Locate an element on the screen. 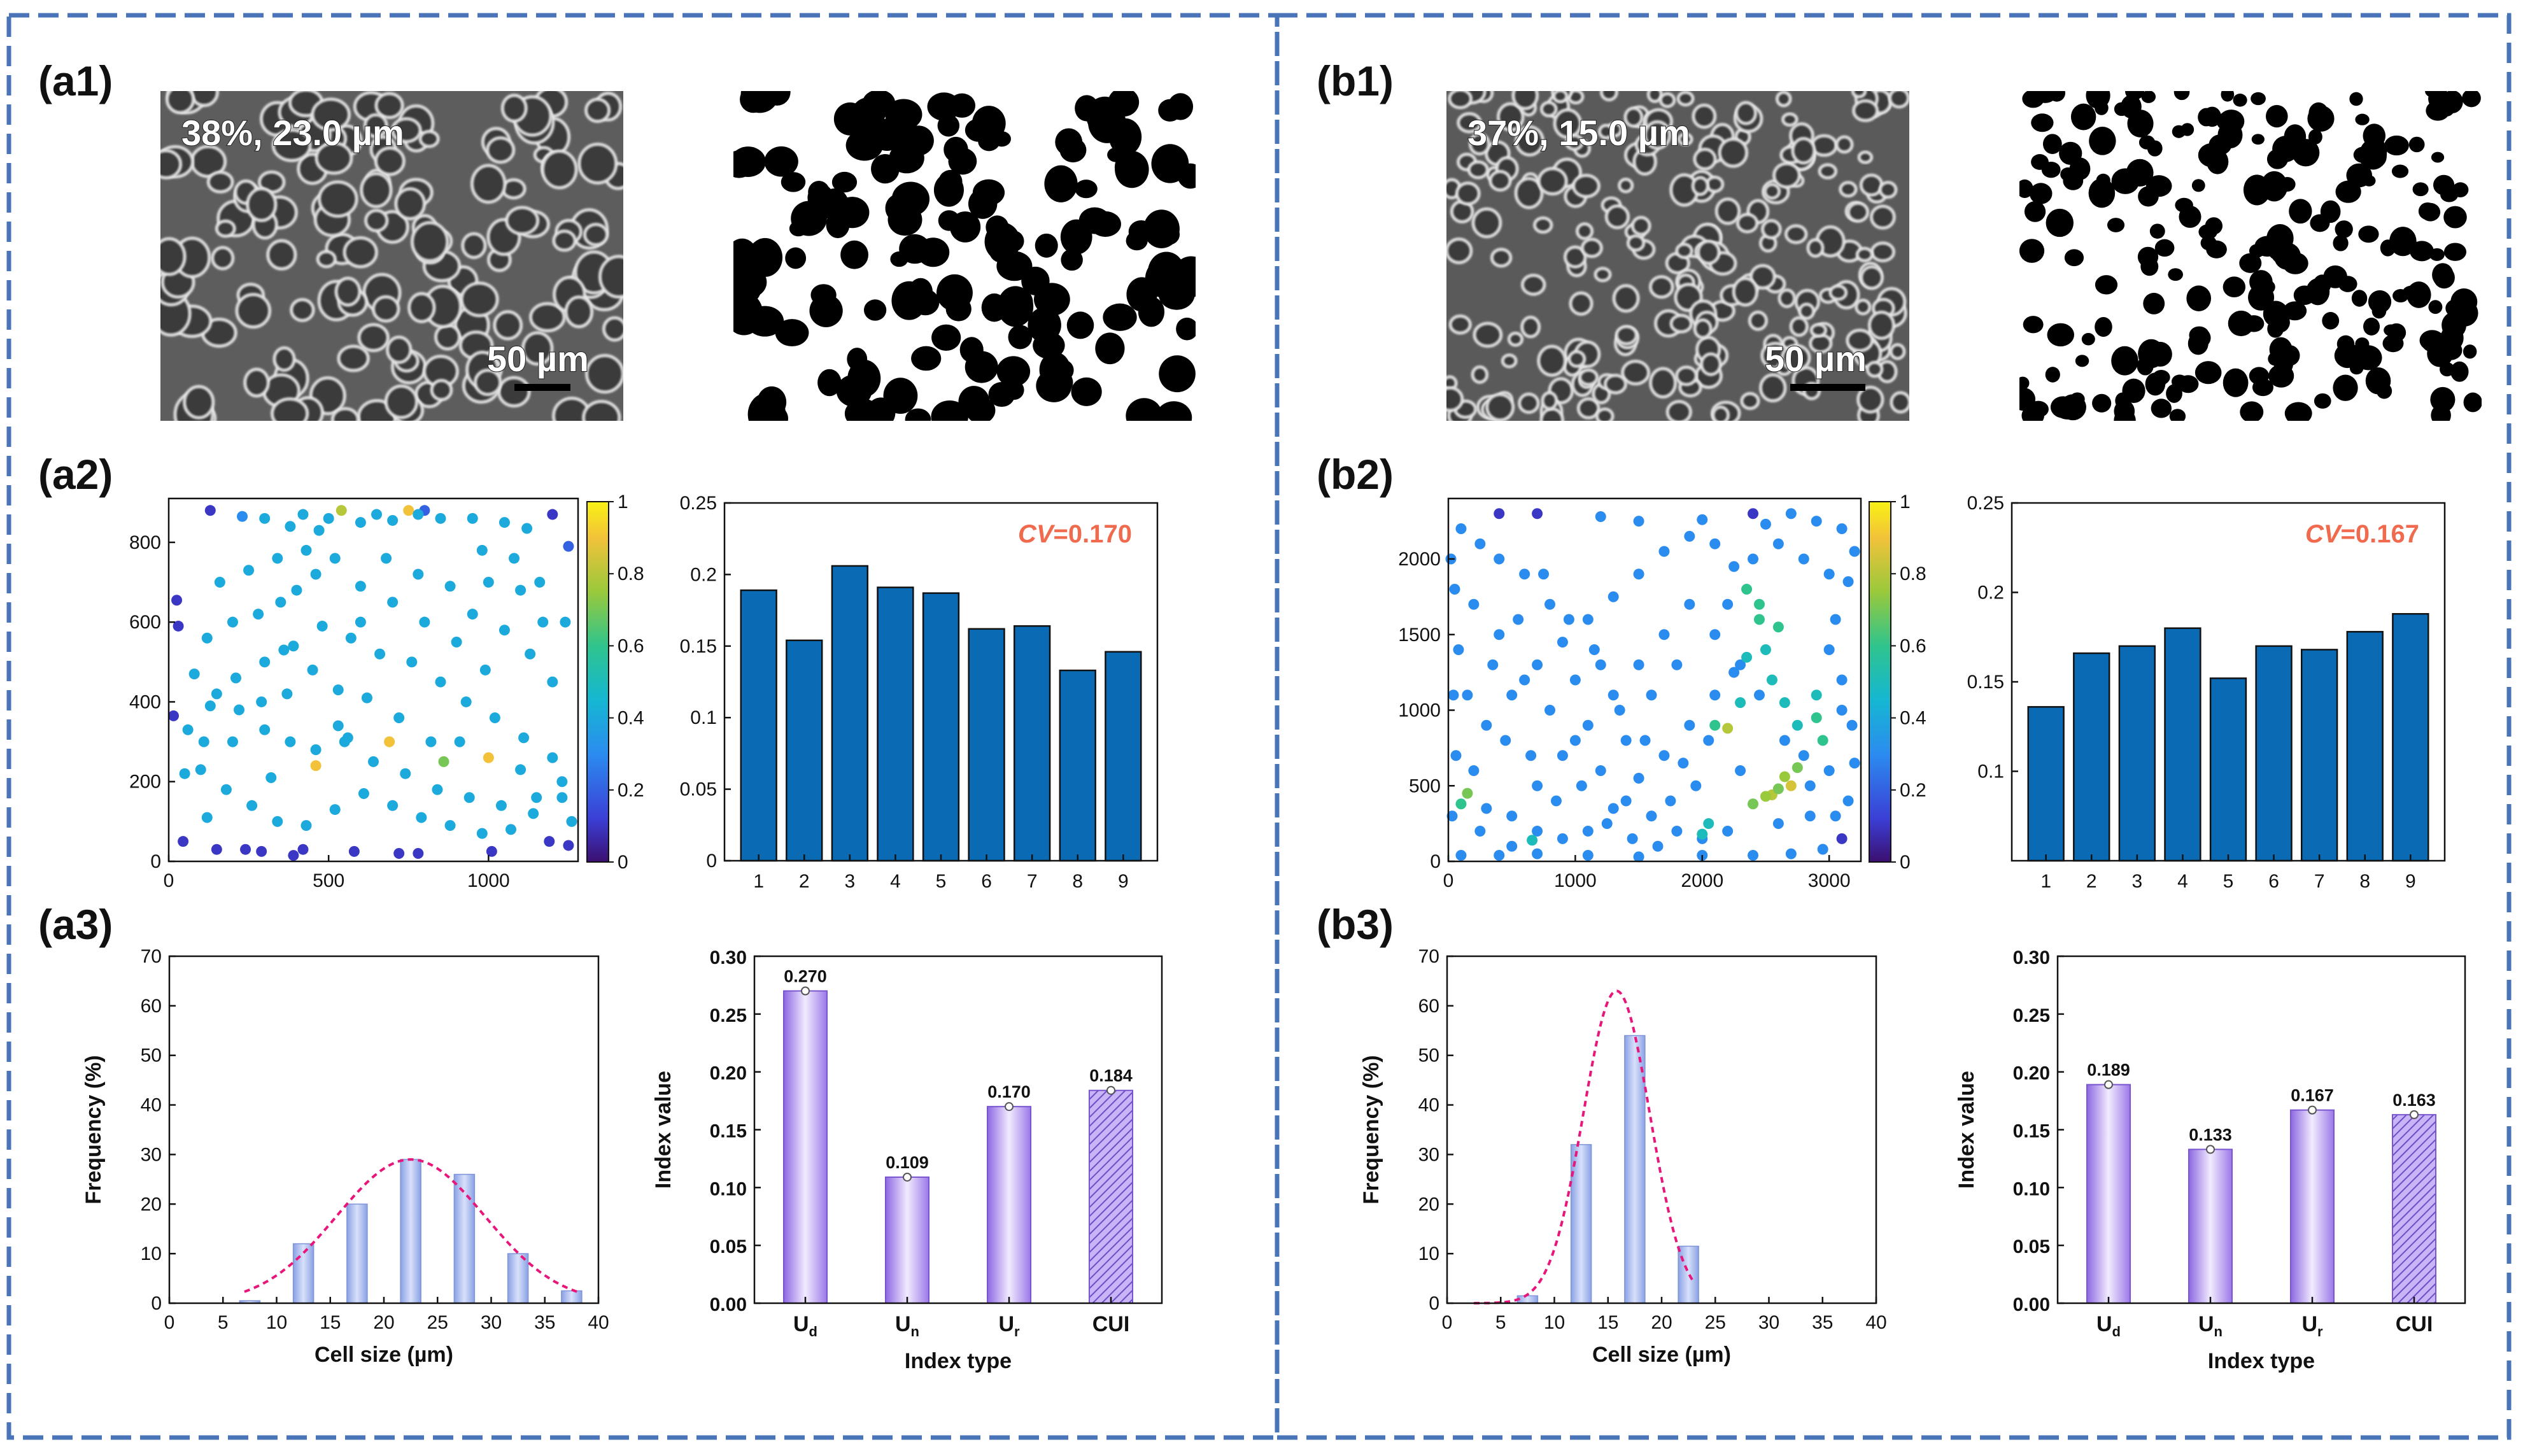 This screenshot has height=1456, width=2523. y-tick-label: 0.10 is located at coordinates (728, 1188).